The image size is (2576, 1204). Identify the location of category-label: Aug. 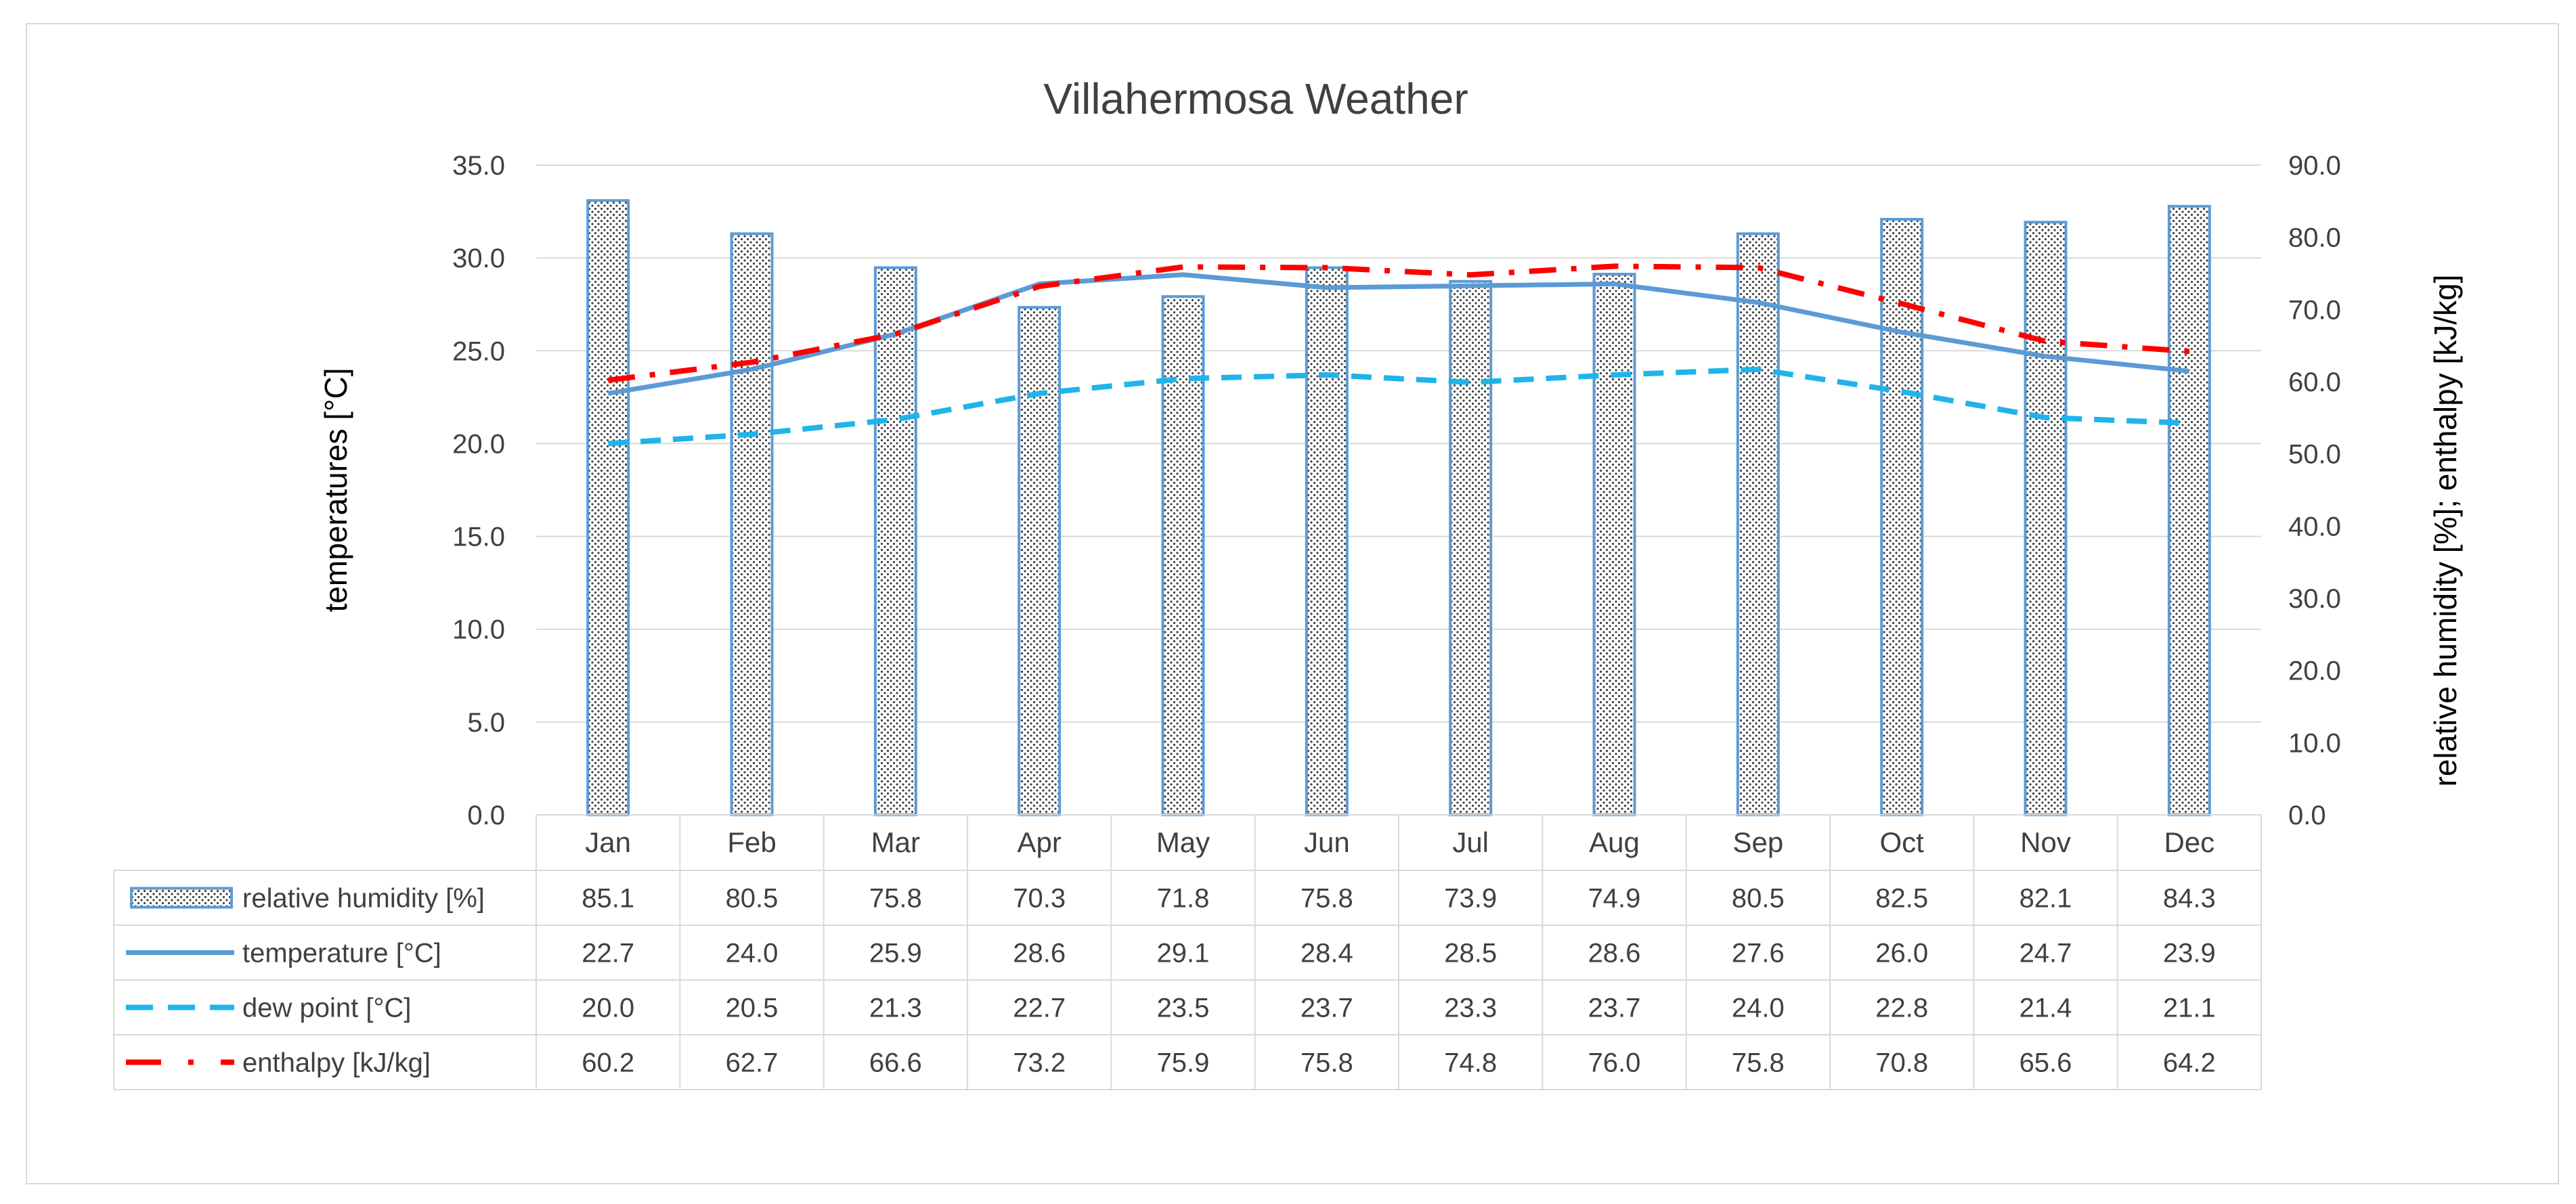
(1614, 842).